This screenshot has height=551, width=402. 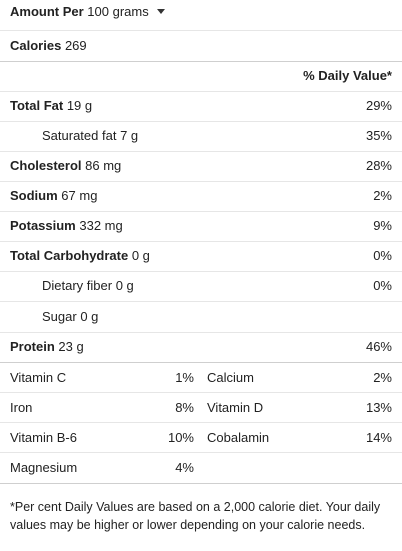 I want to click on vitamin-pct: 2%, so click(x=382, y=377).